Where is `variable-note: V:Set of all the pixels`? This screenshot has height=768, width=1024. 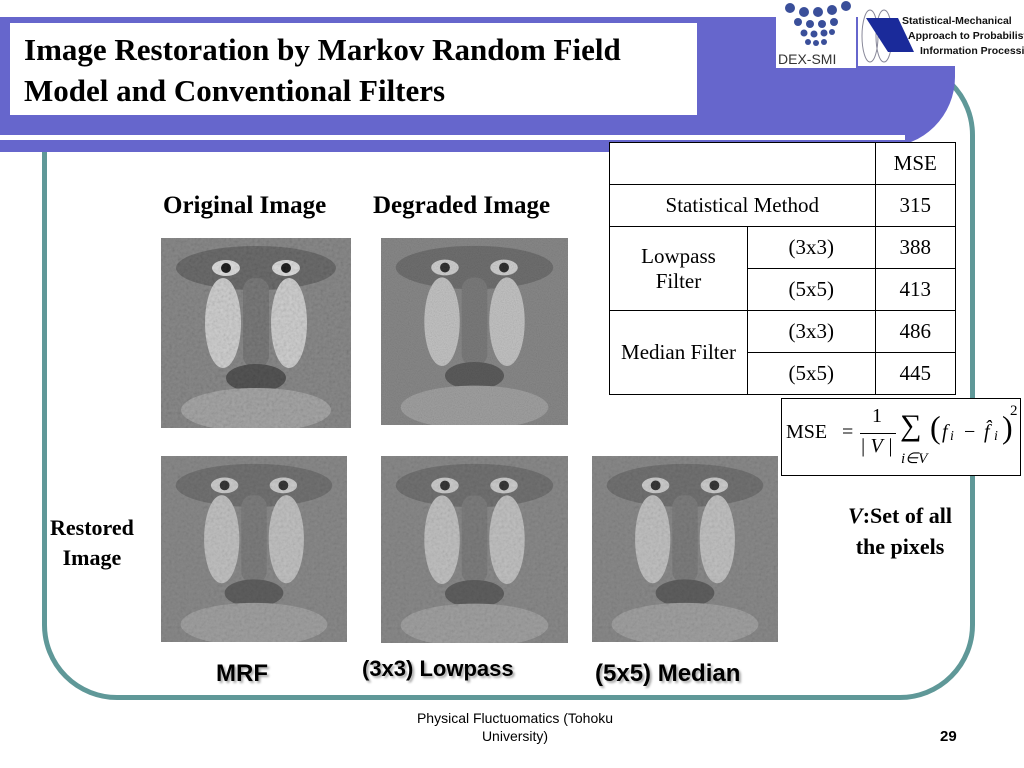
variable-note: V:Set of all the pixels is located at coordinates (900, 531).